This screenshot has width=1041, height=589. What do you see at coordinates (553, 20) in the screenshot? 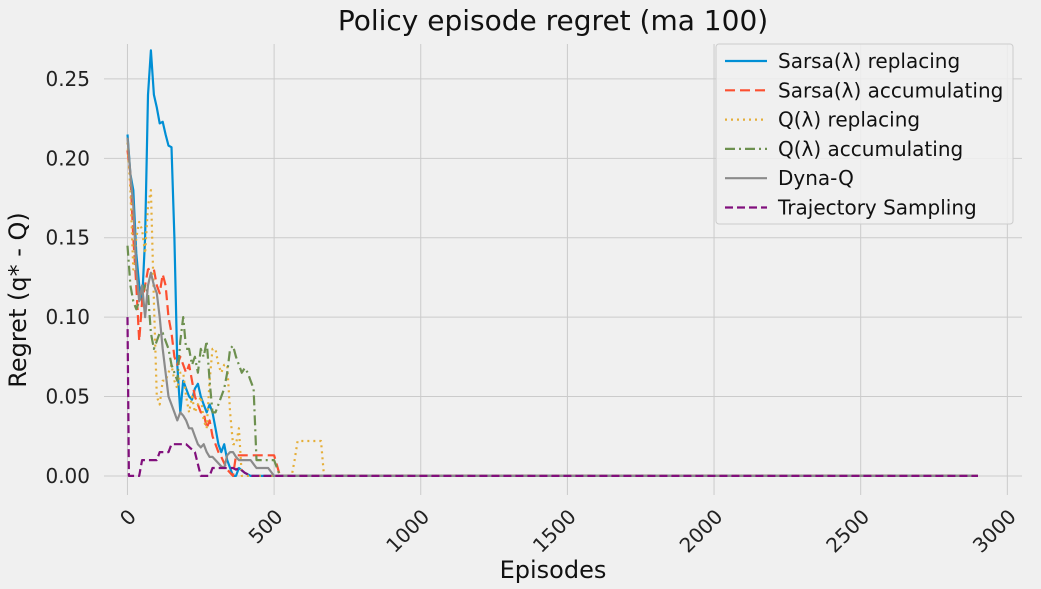
I see `chart-title: Policy episode regret (ma 100)` at bounding box center [553, 20].